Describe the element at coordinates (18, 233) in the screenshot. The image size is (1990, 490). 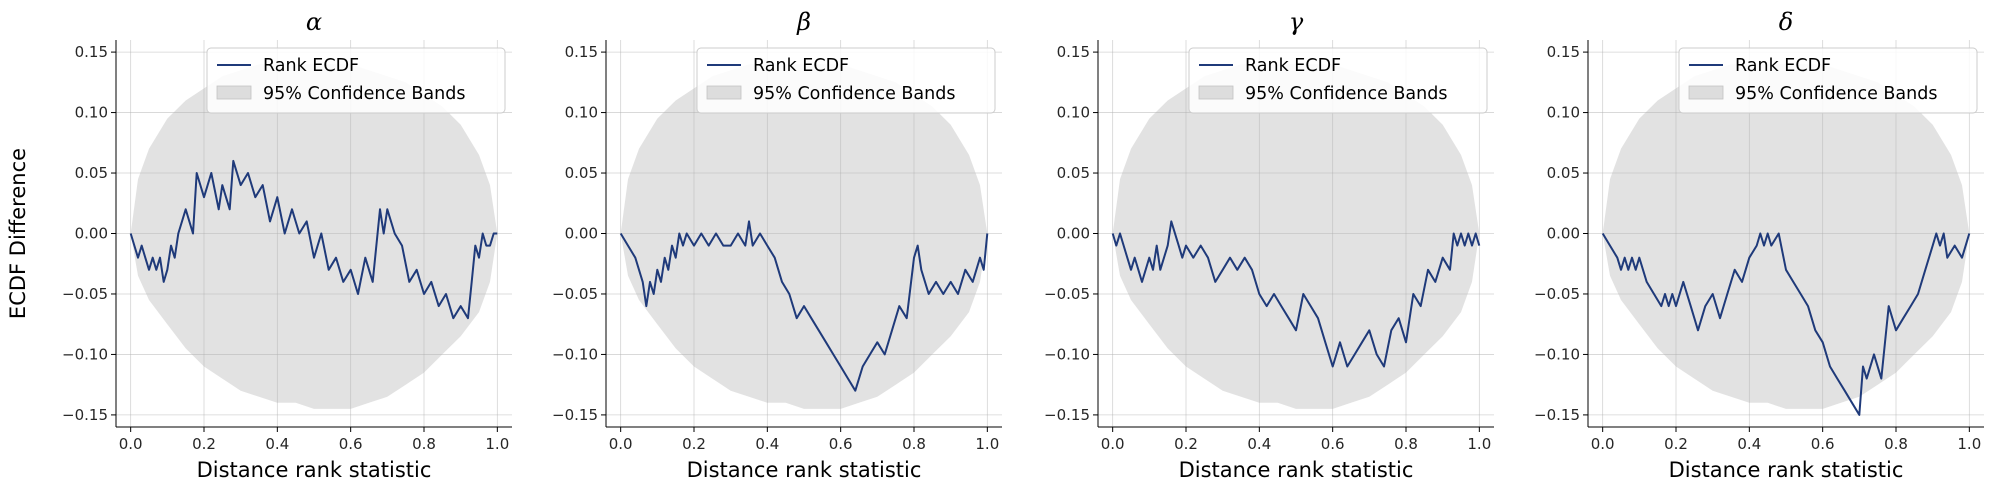
I see `y-axis-label: ECDF Difference` at that location.